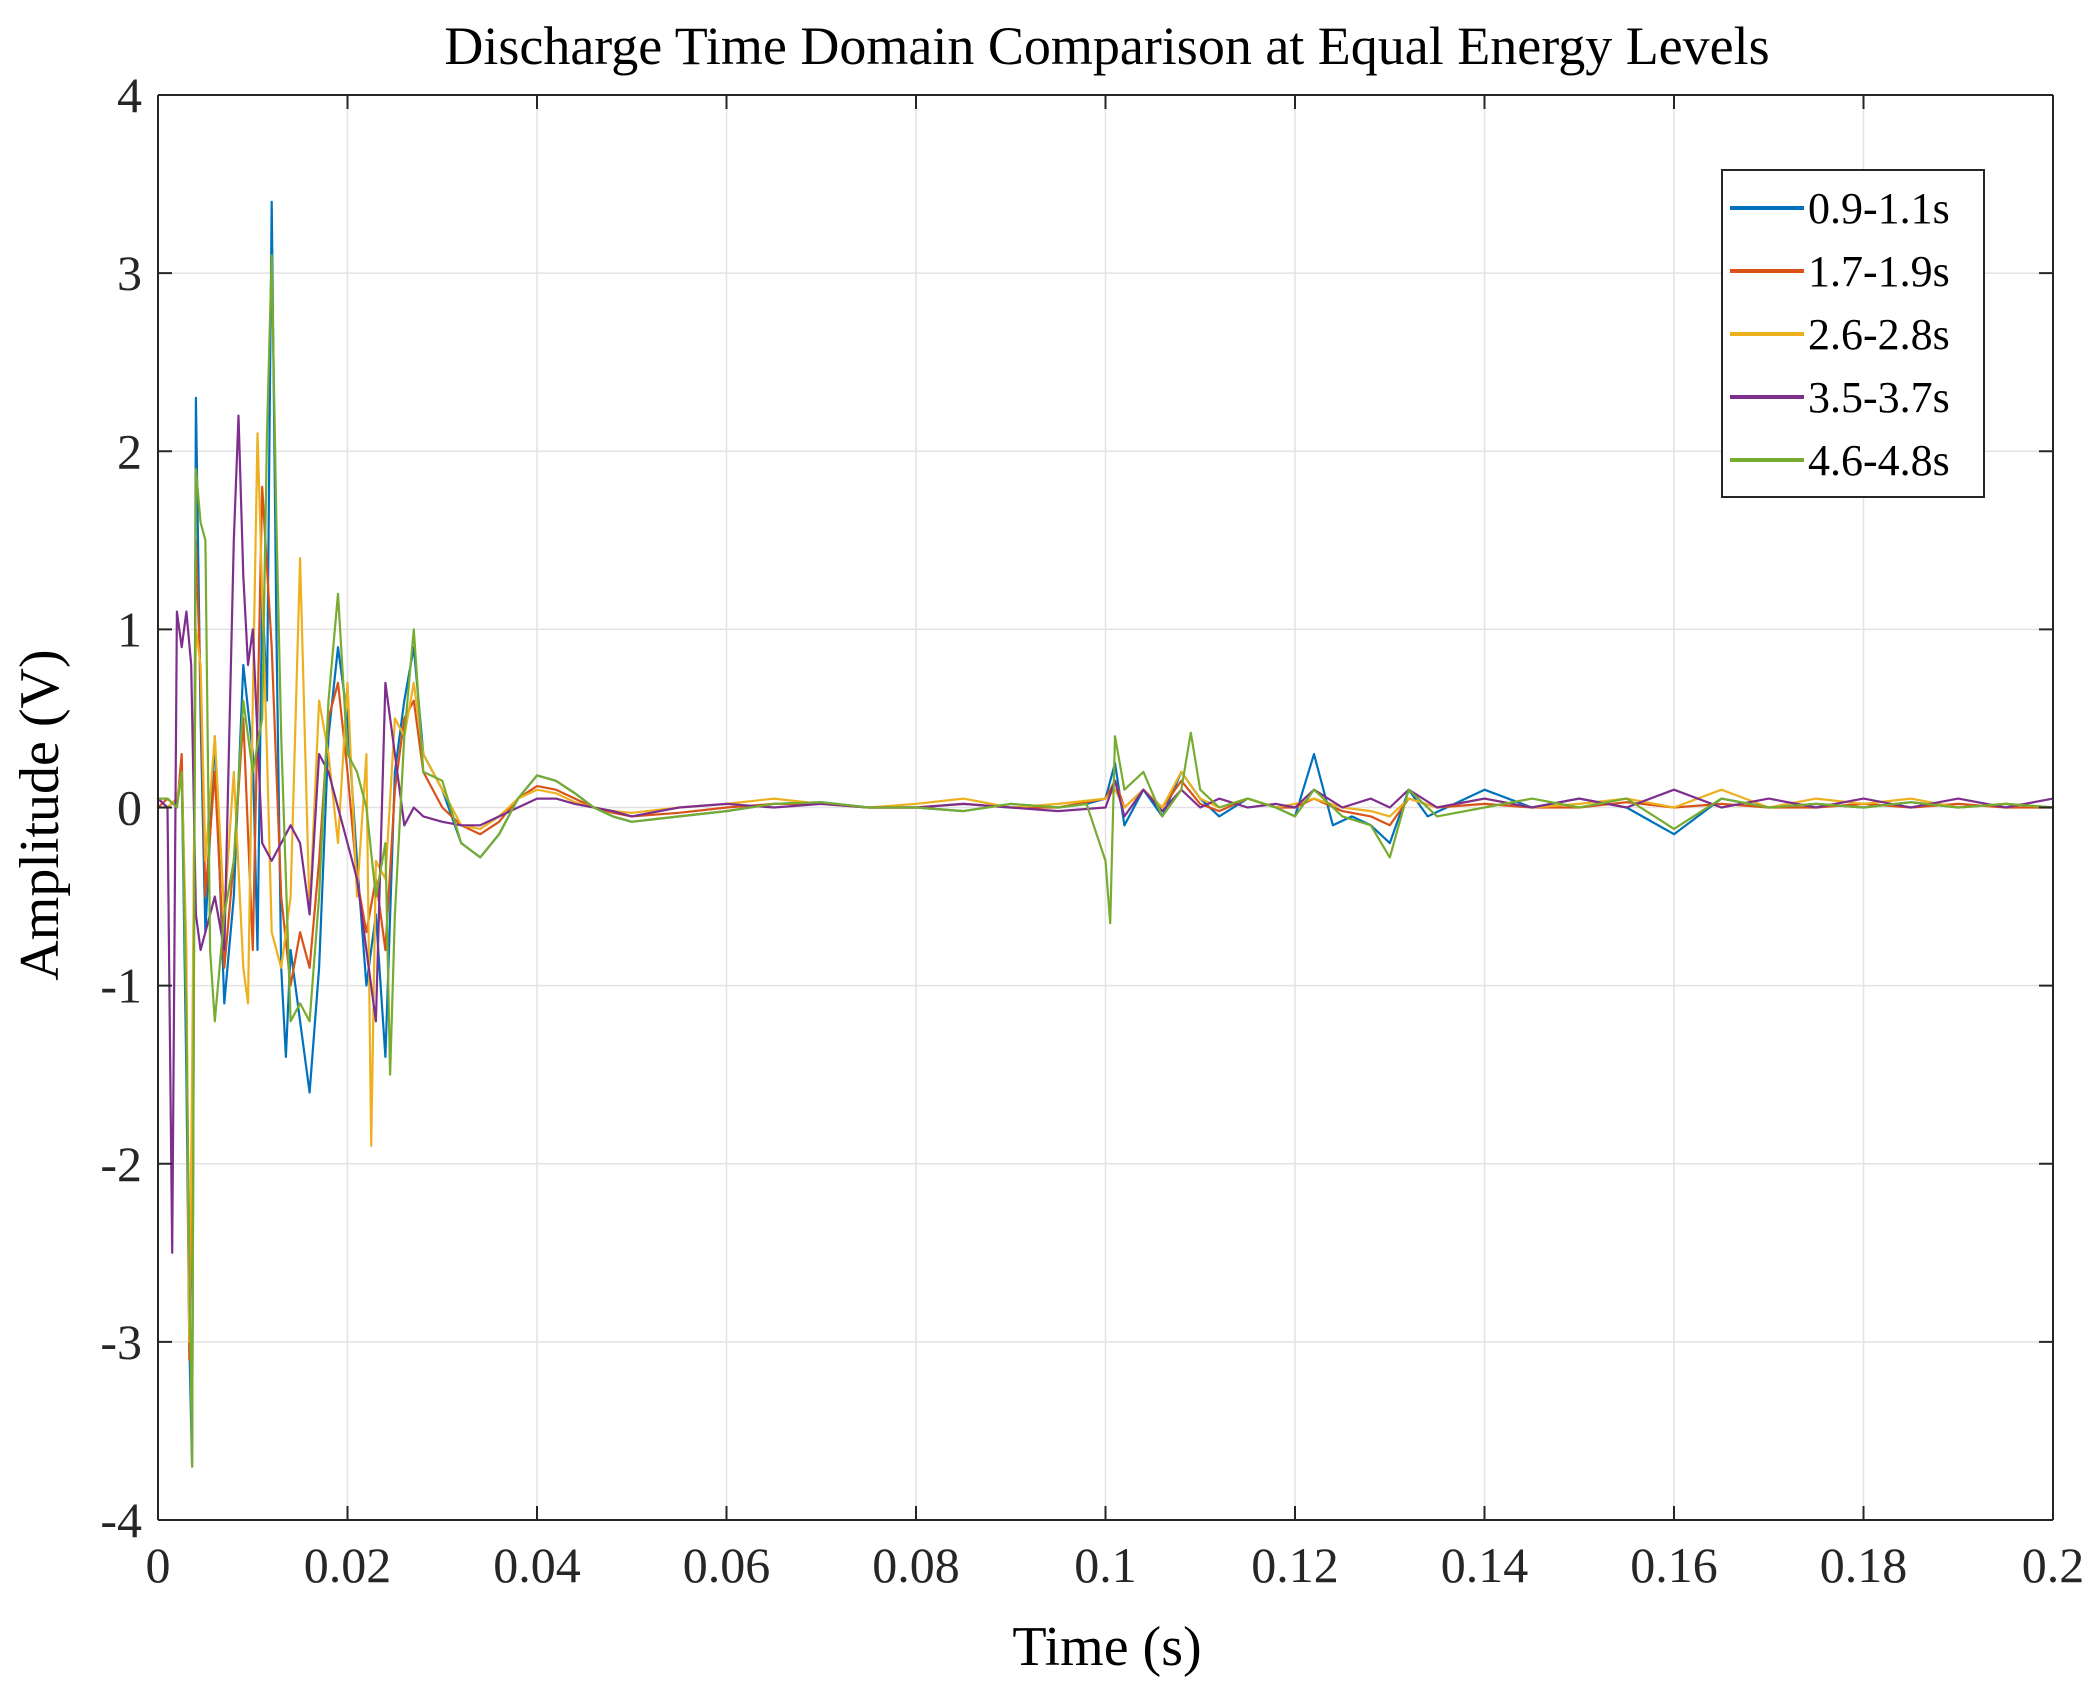  What do you see at coordinates (158, 1565) in the screenshot?
I see `x-tick-label-0: 0` at bounding box center [158, 1565].